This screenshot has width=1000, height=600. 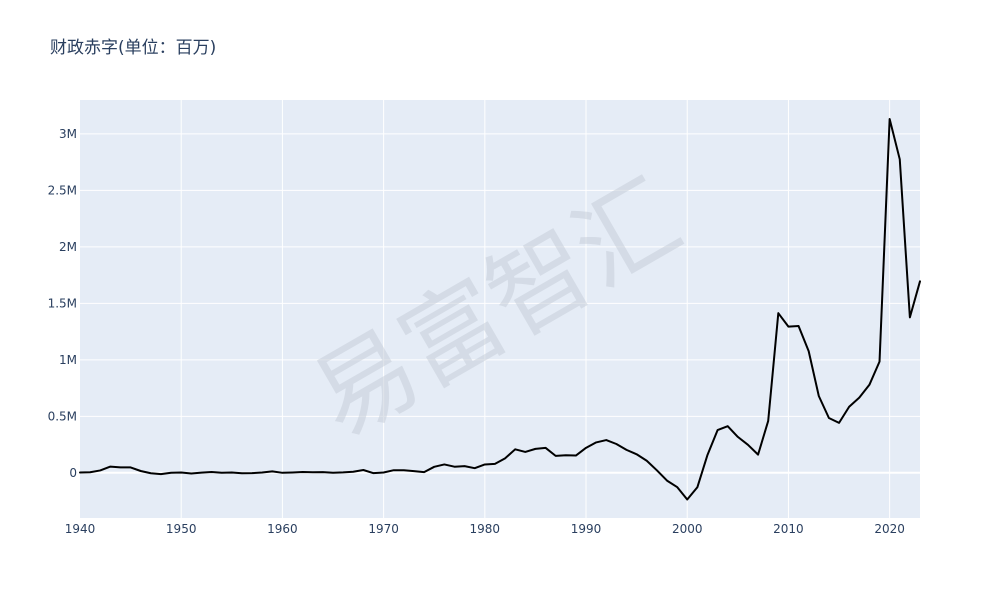 What do you see at coordinates (383, 529) in the screenshot?
I see `x-tick-label: 1970` at bounding box center [383, 529].